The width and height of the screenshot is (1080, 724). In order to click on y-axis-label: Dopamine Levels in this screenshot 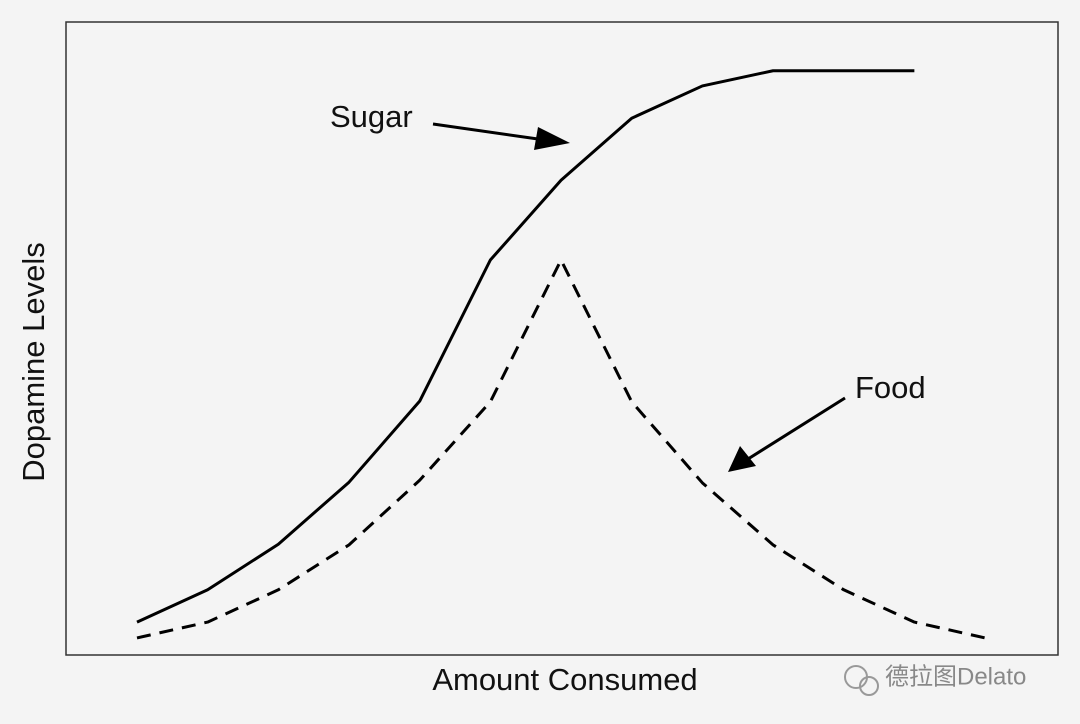, I will do `click(33, 362)`.